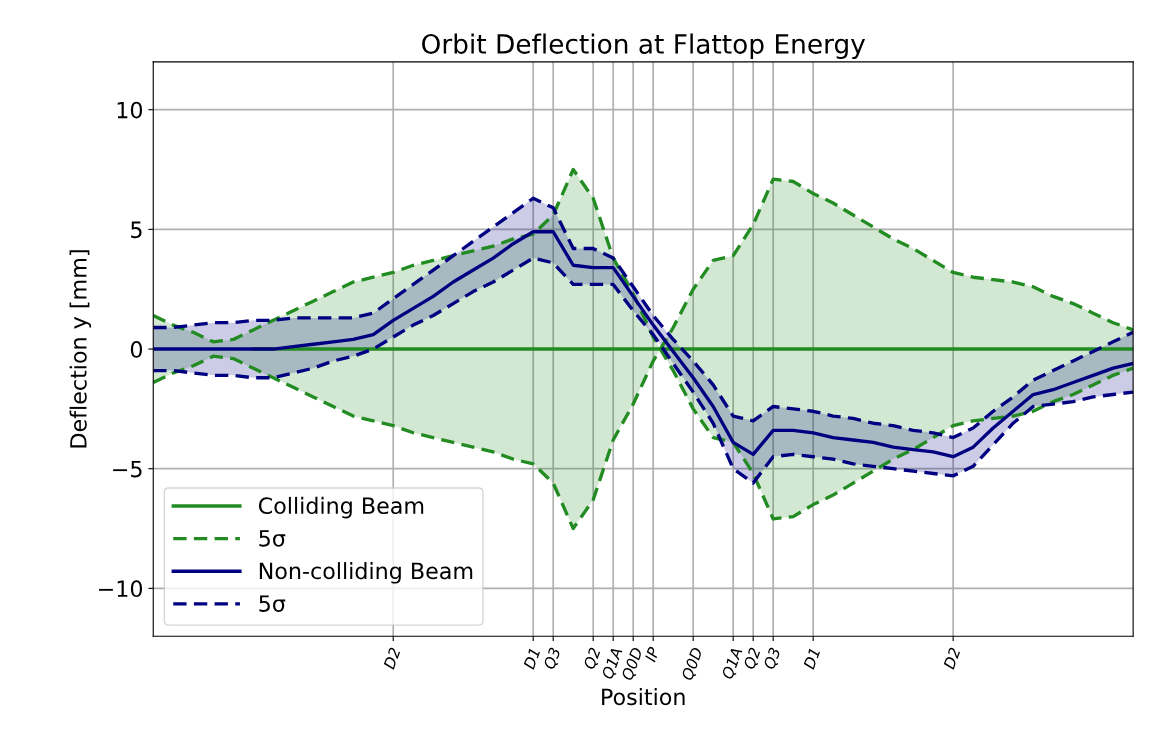 The width and height of the screenshot is (1161, 745). What do you see at coordinates (643, 697) in the screenshot?
I see `x-axis-title: Position` at bounding box center [643, 697].